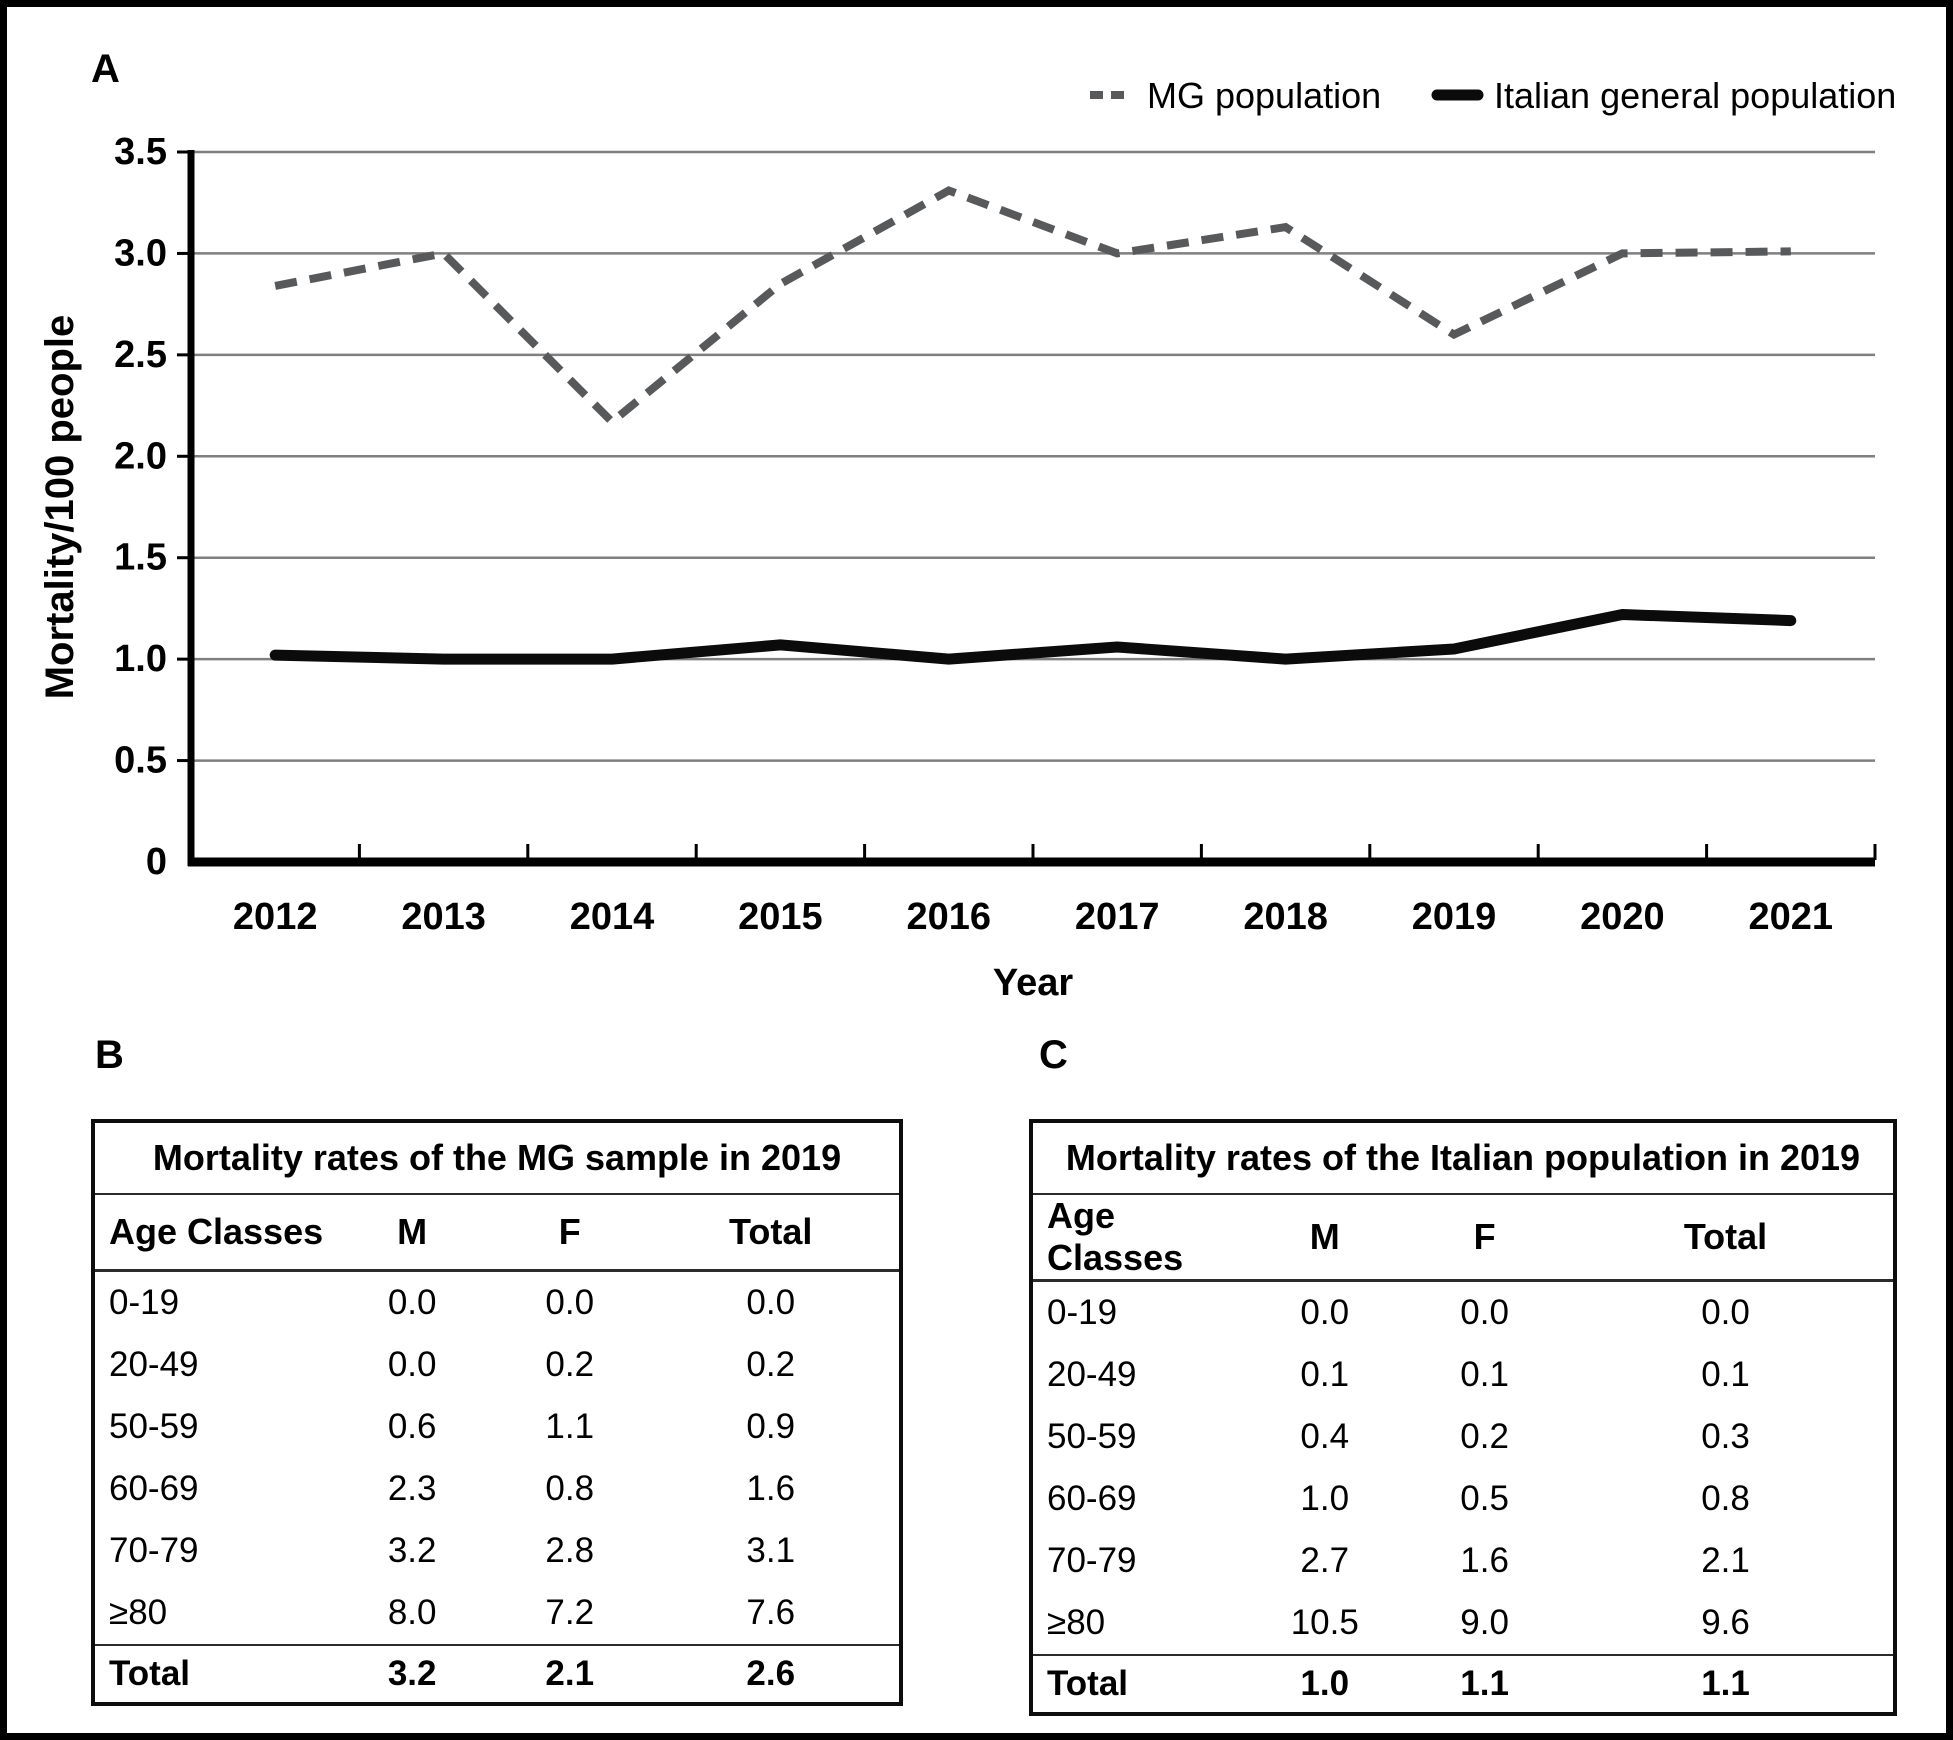  I want to click on table-row: 20-49 0.0 0.2 0.2, so click(497, 1365).